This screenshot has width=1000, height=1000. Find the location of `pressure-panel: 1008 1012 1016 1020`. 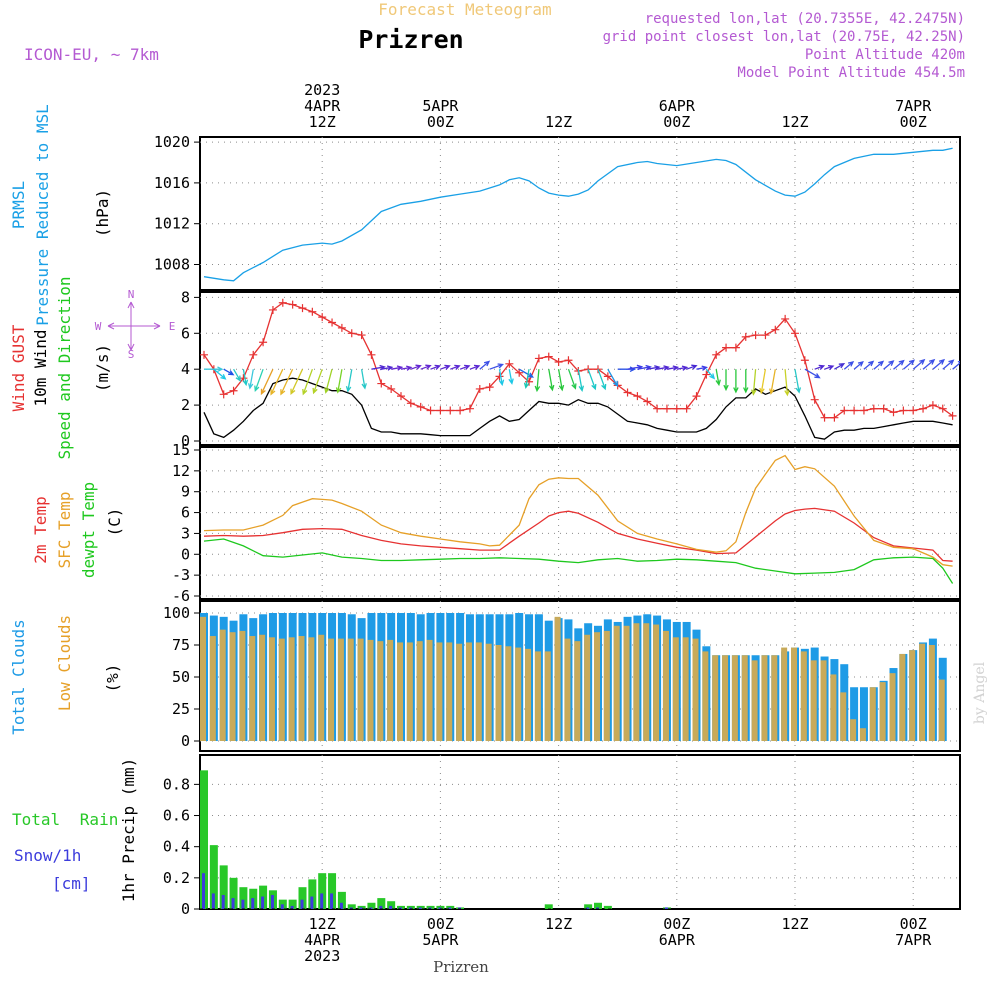

pressure-panel: 1008 1012 1016 1020 is located at coordinates (557, 212).